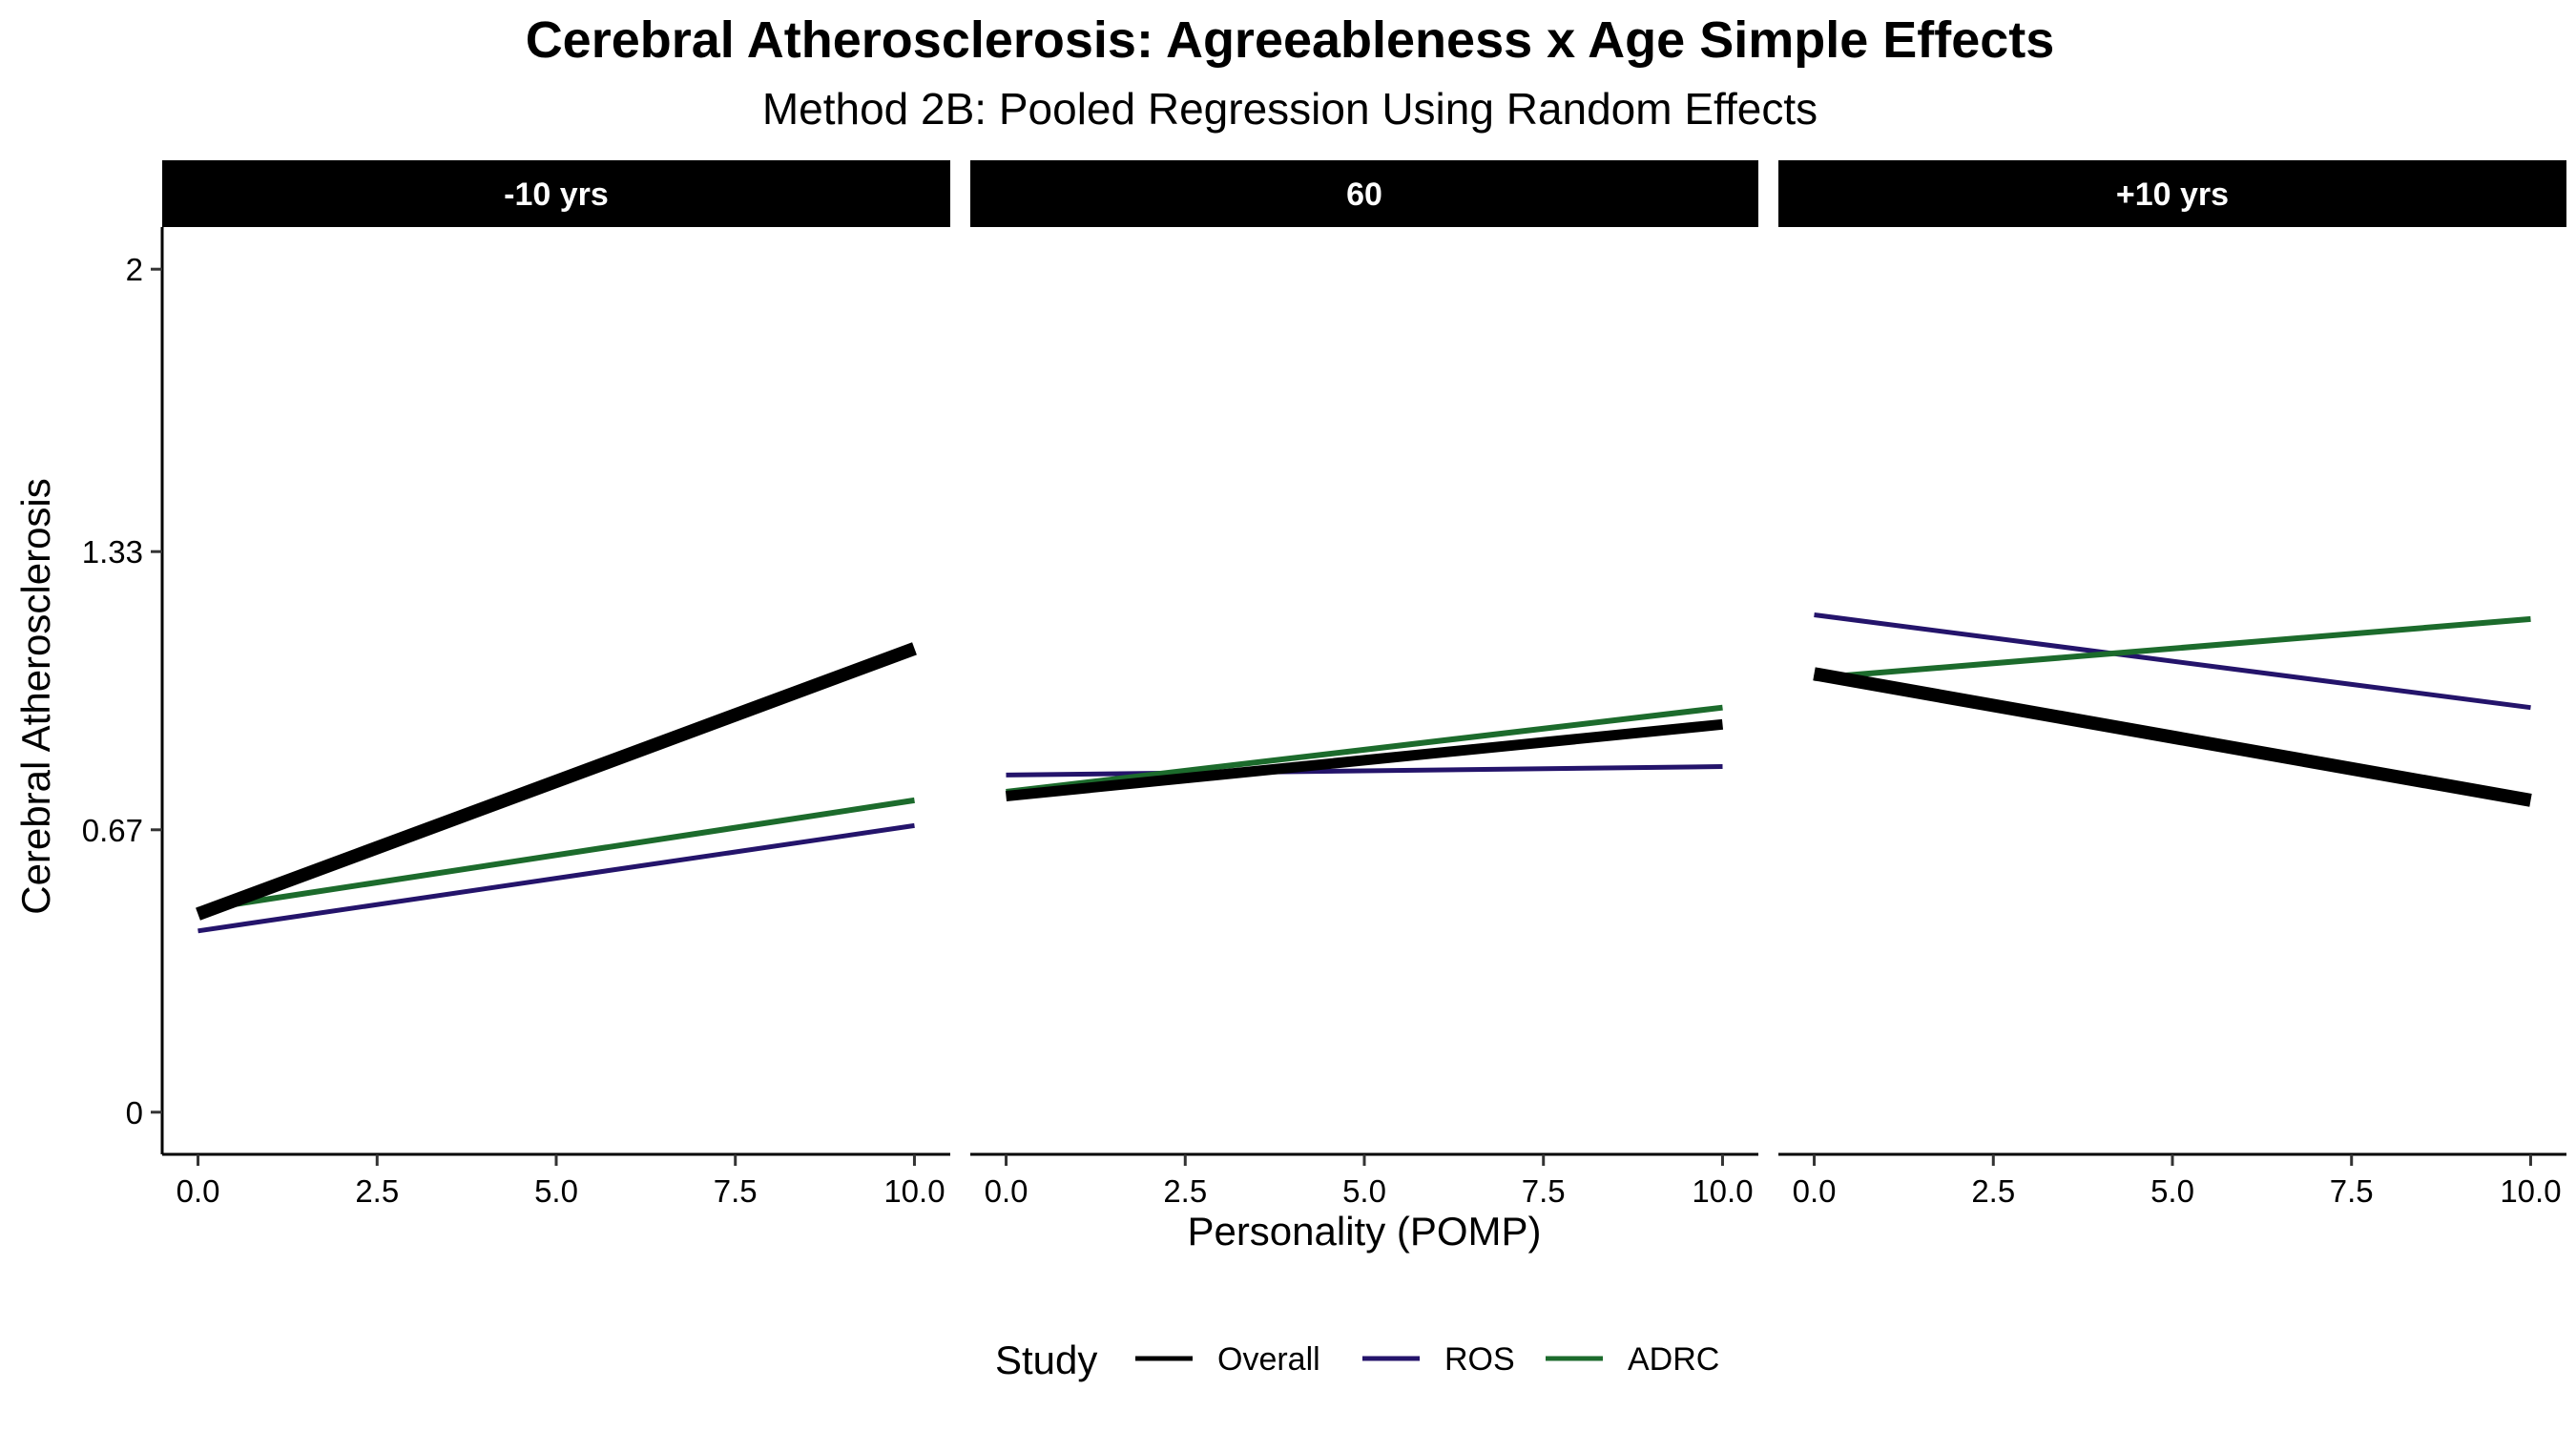  Describe the element at coordinates (1046, 1360) in the screenshot. I see `legend-title: Study` at that location.